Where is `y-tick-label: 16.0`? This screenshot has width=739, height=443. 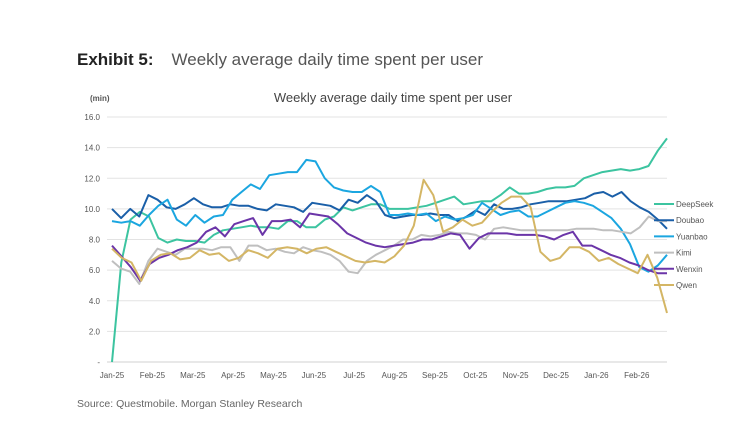
y-tick-label: 16.0 is located at coordinates (92, 117).